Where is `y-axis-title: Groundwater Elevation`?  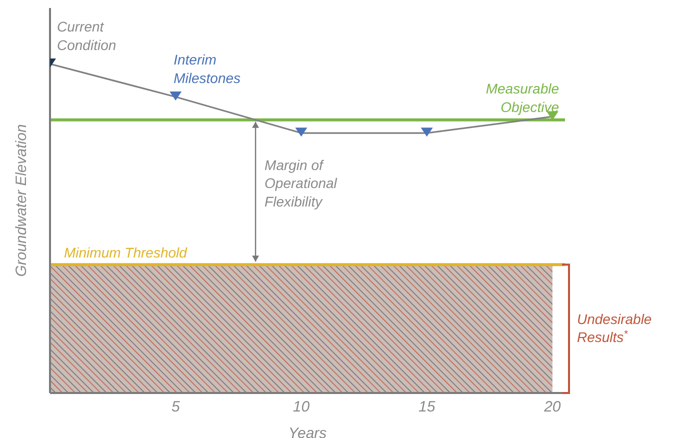 y-axis-title: Groundwater Elevation is located at coordinates (21, 200).